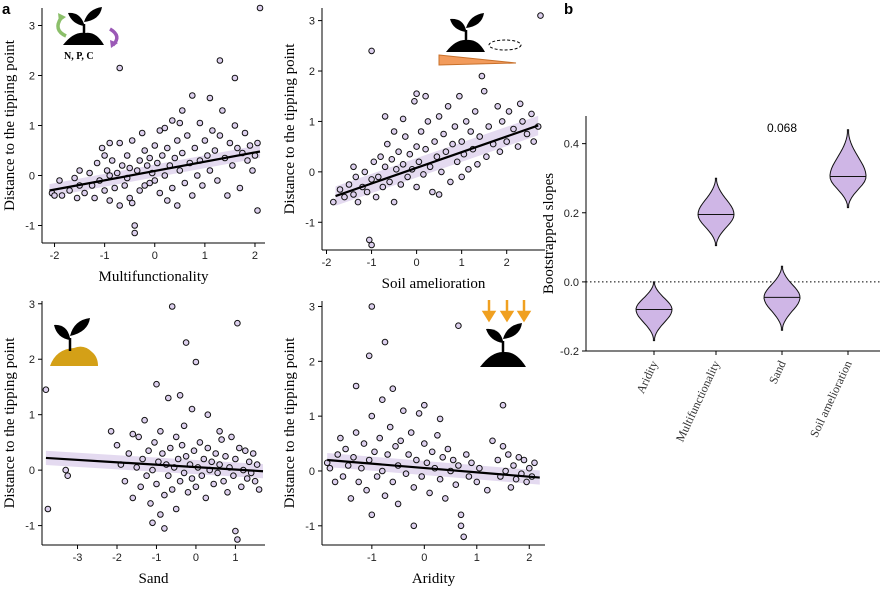 The width and height of the screenshot is (889, 590). What do you see at coordinates (477, 558) in the screenshot?
I see `x-tick-label: 1` at bounding box center [477, 558].